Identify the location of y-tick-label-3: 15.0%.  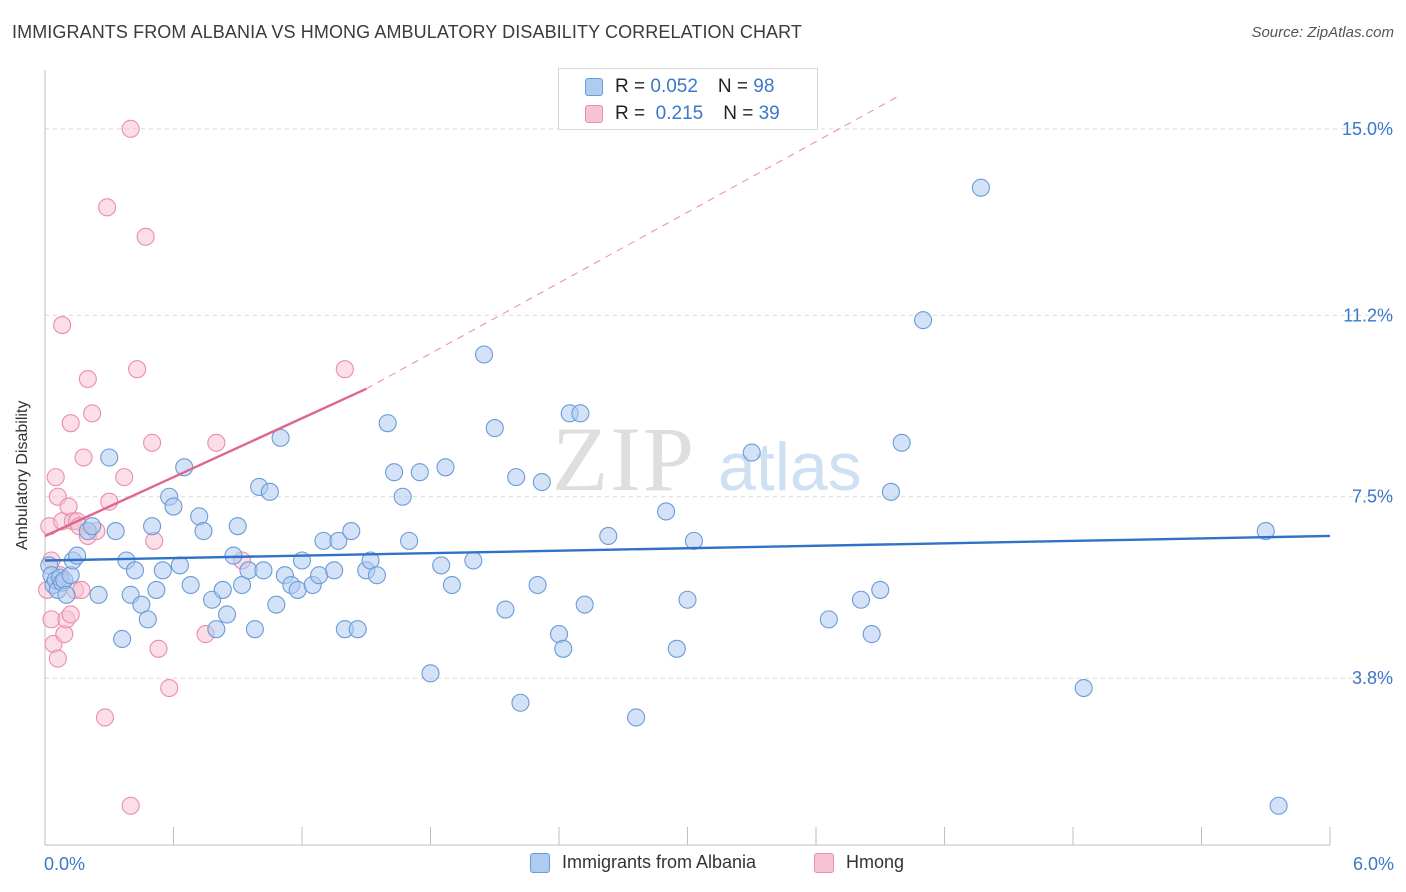
(1367, 129).